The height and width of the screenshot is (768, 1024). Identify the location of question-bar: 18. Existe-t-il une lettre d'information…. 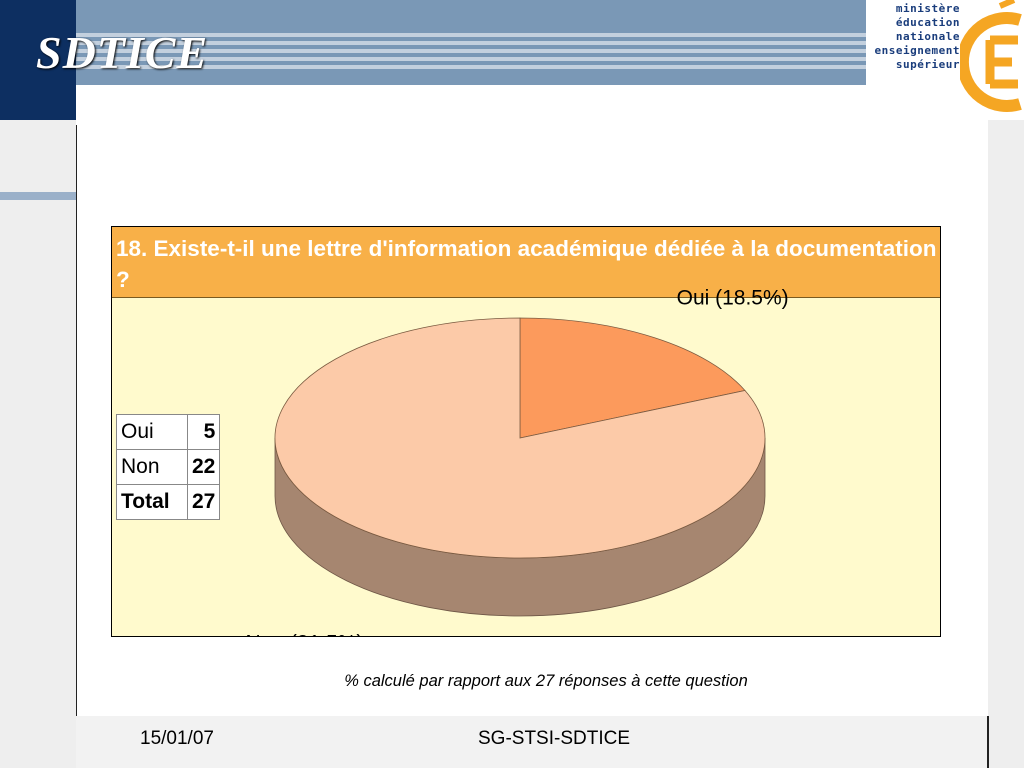
(526, 262).